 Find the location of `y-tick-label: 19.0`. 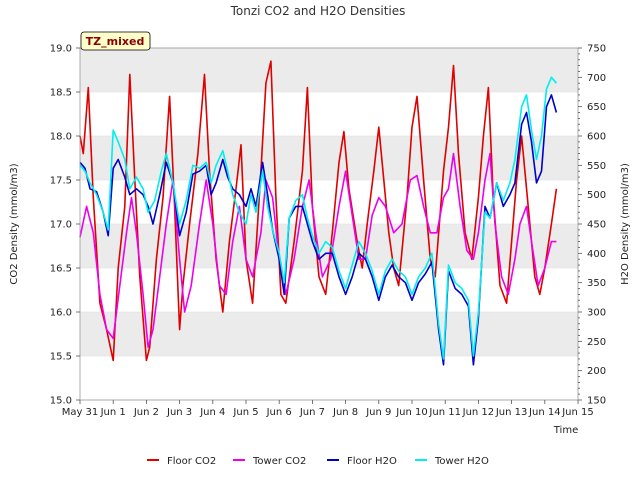

y-tick-label: 19.0 is located at coordinates (61, 49).